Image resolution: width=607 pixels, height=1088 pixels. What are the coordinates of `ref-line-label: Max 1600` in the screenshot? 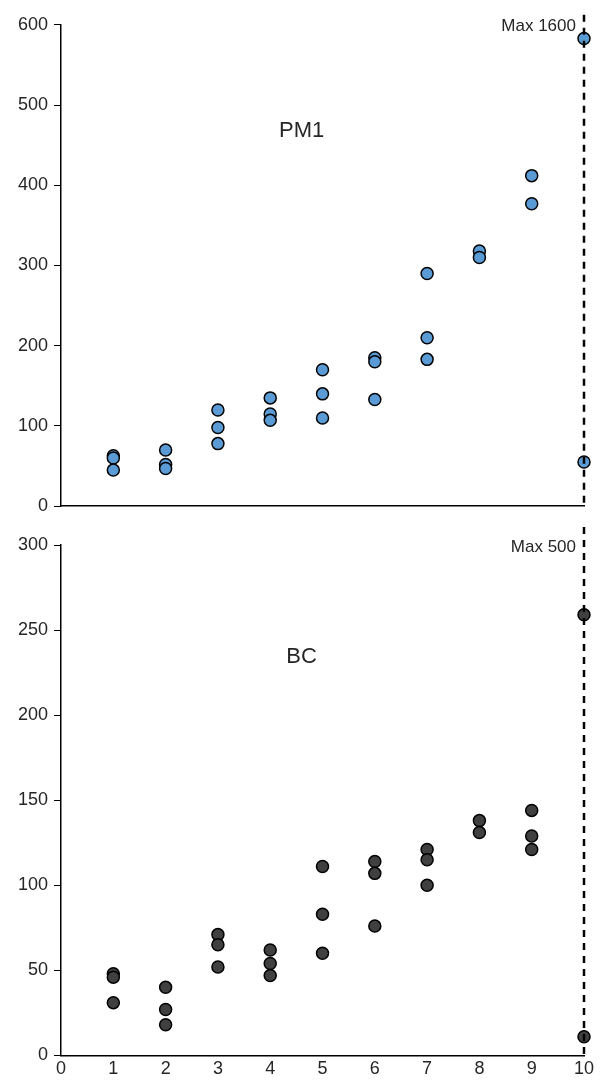 It's located at (538, 26).